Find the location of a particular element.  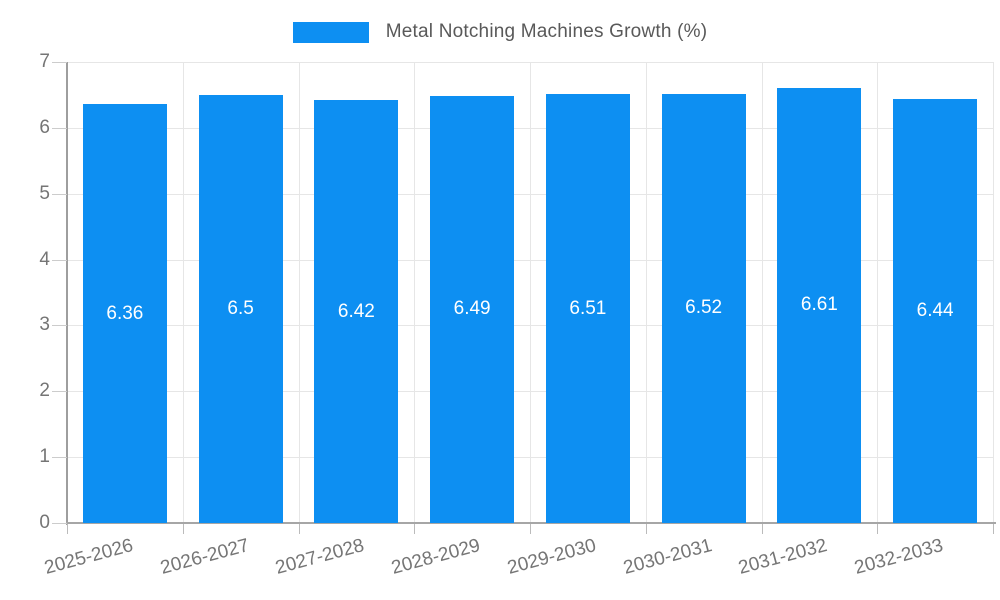

y-tick-label: 0 is located at coordinates (44, 522).